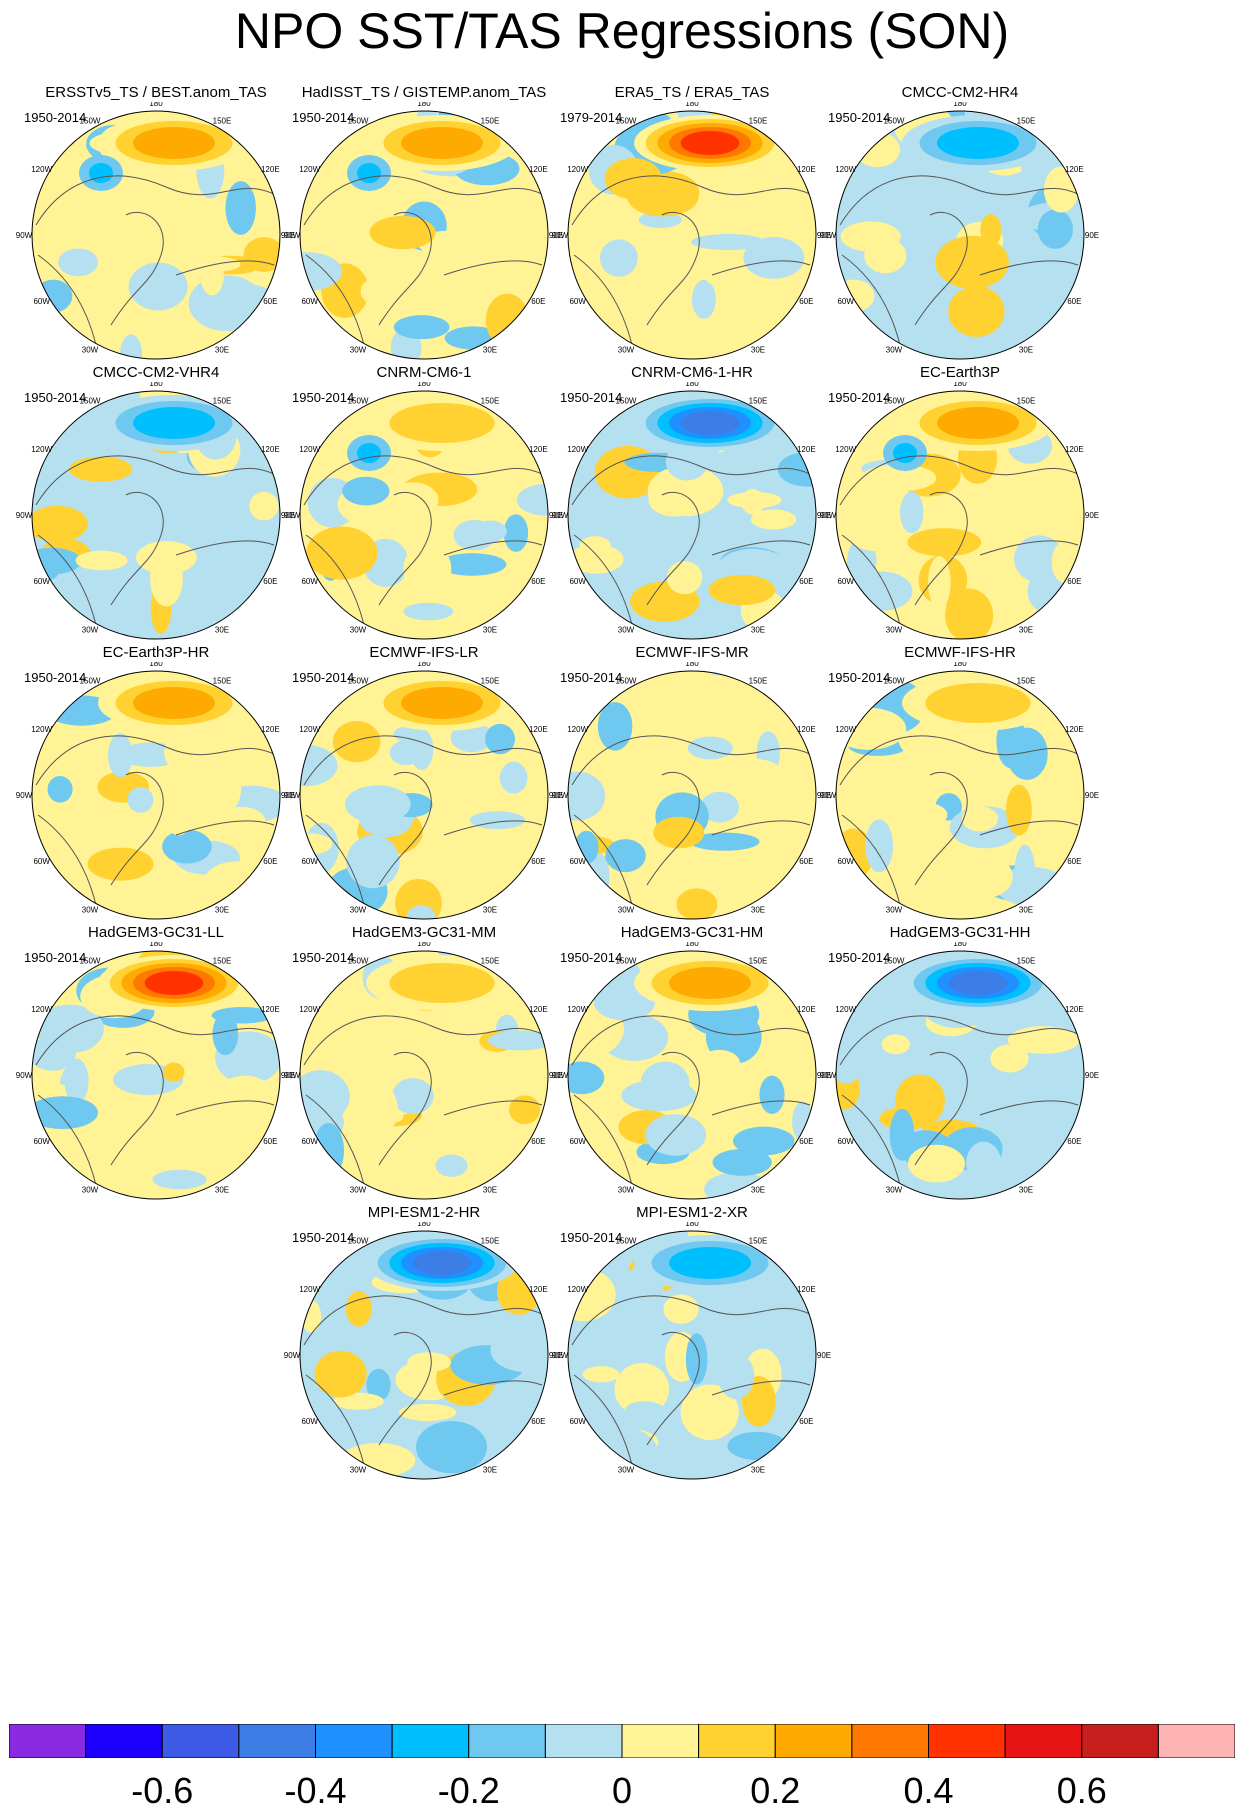 The width and height of the screenshot is (1244, 1812). I want to click on longitude-label: 120W, so click(309, 1289).